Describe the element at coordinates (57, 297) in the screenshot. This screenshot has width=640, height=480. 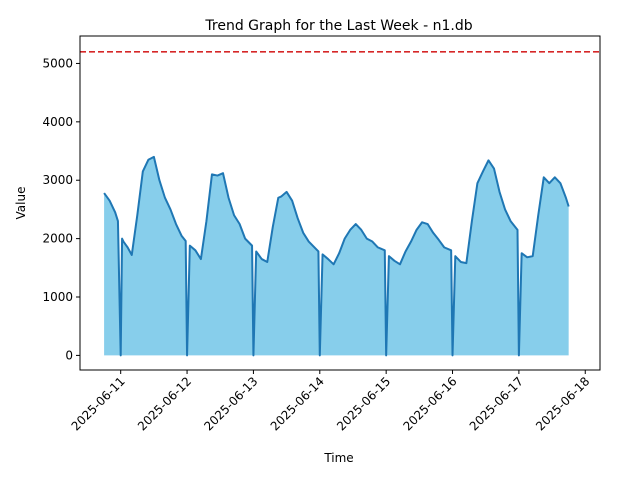
I see `y-tick-label: 1000` at that location.